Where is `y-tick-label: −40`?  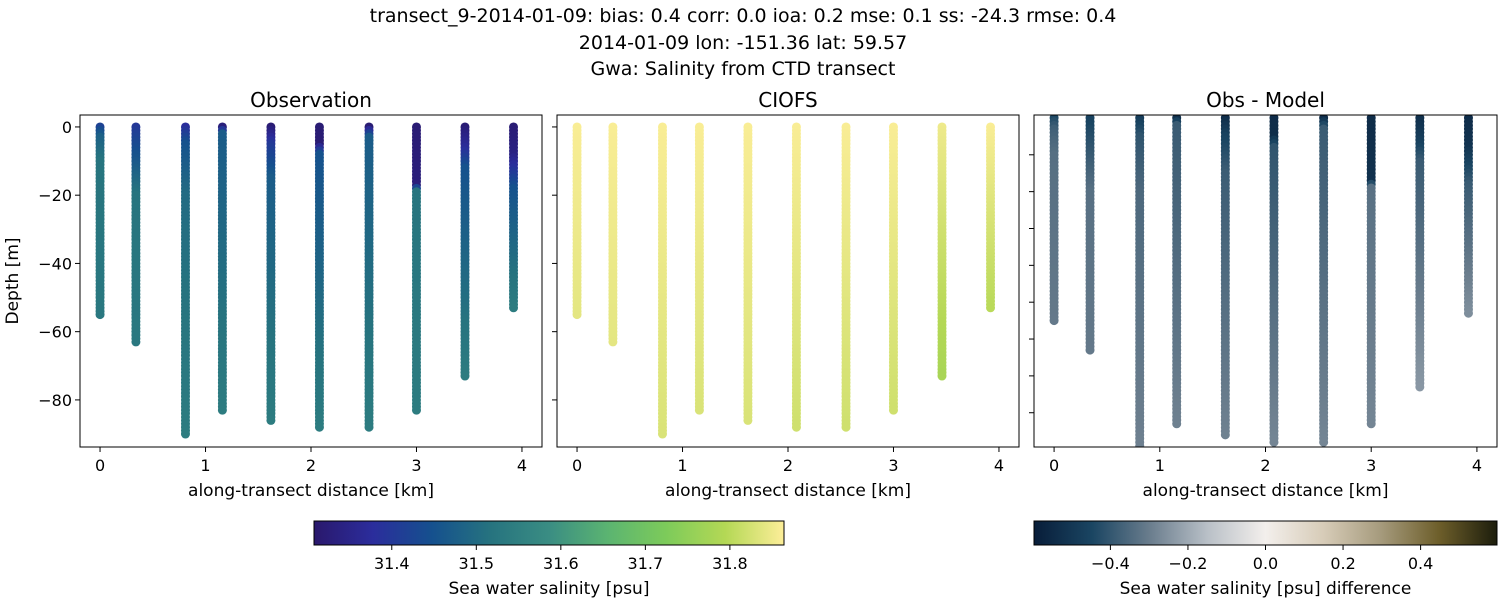
y-tick-label: −40 is located at coordinates (55, 263).